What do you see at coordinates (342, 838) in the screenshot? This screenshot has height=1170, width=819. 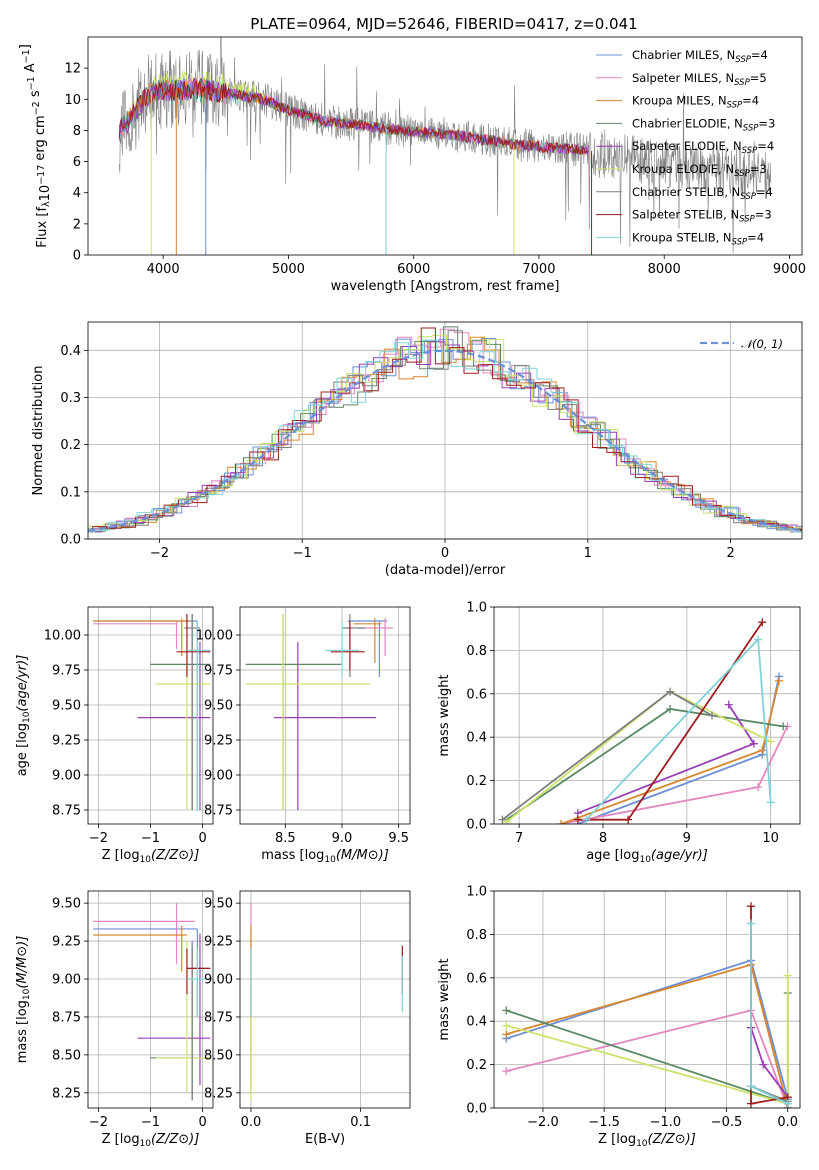 I see `x-tick-label: 9.0` at bounding box center [342, 838].